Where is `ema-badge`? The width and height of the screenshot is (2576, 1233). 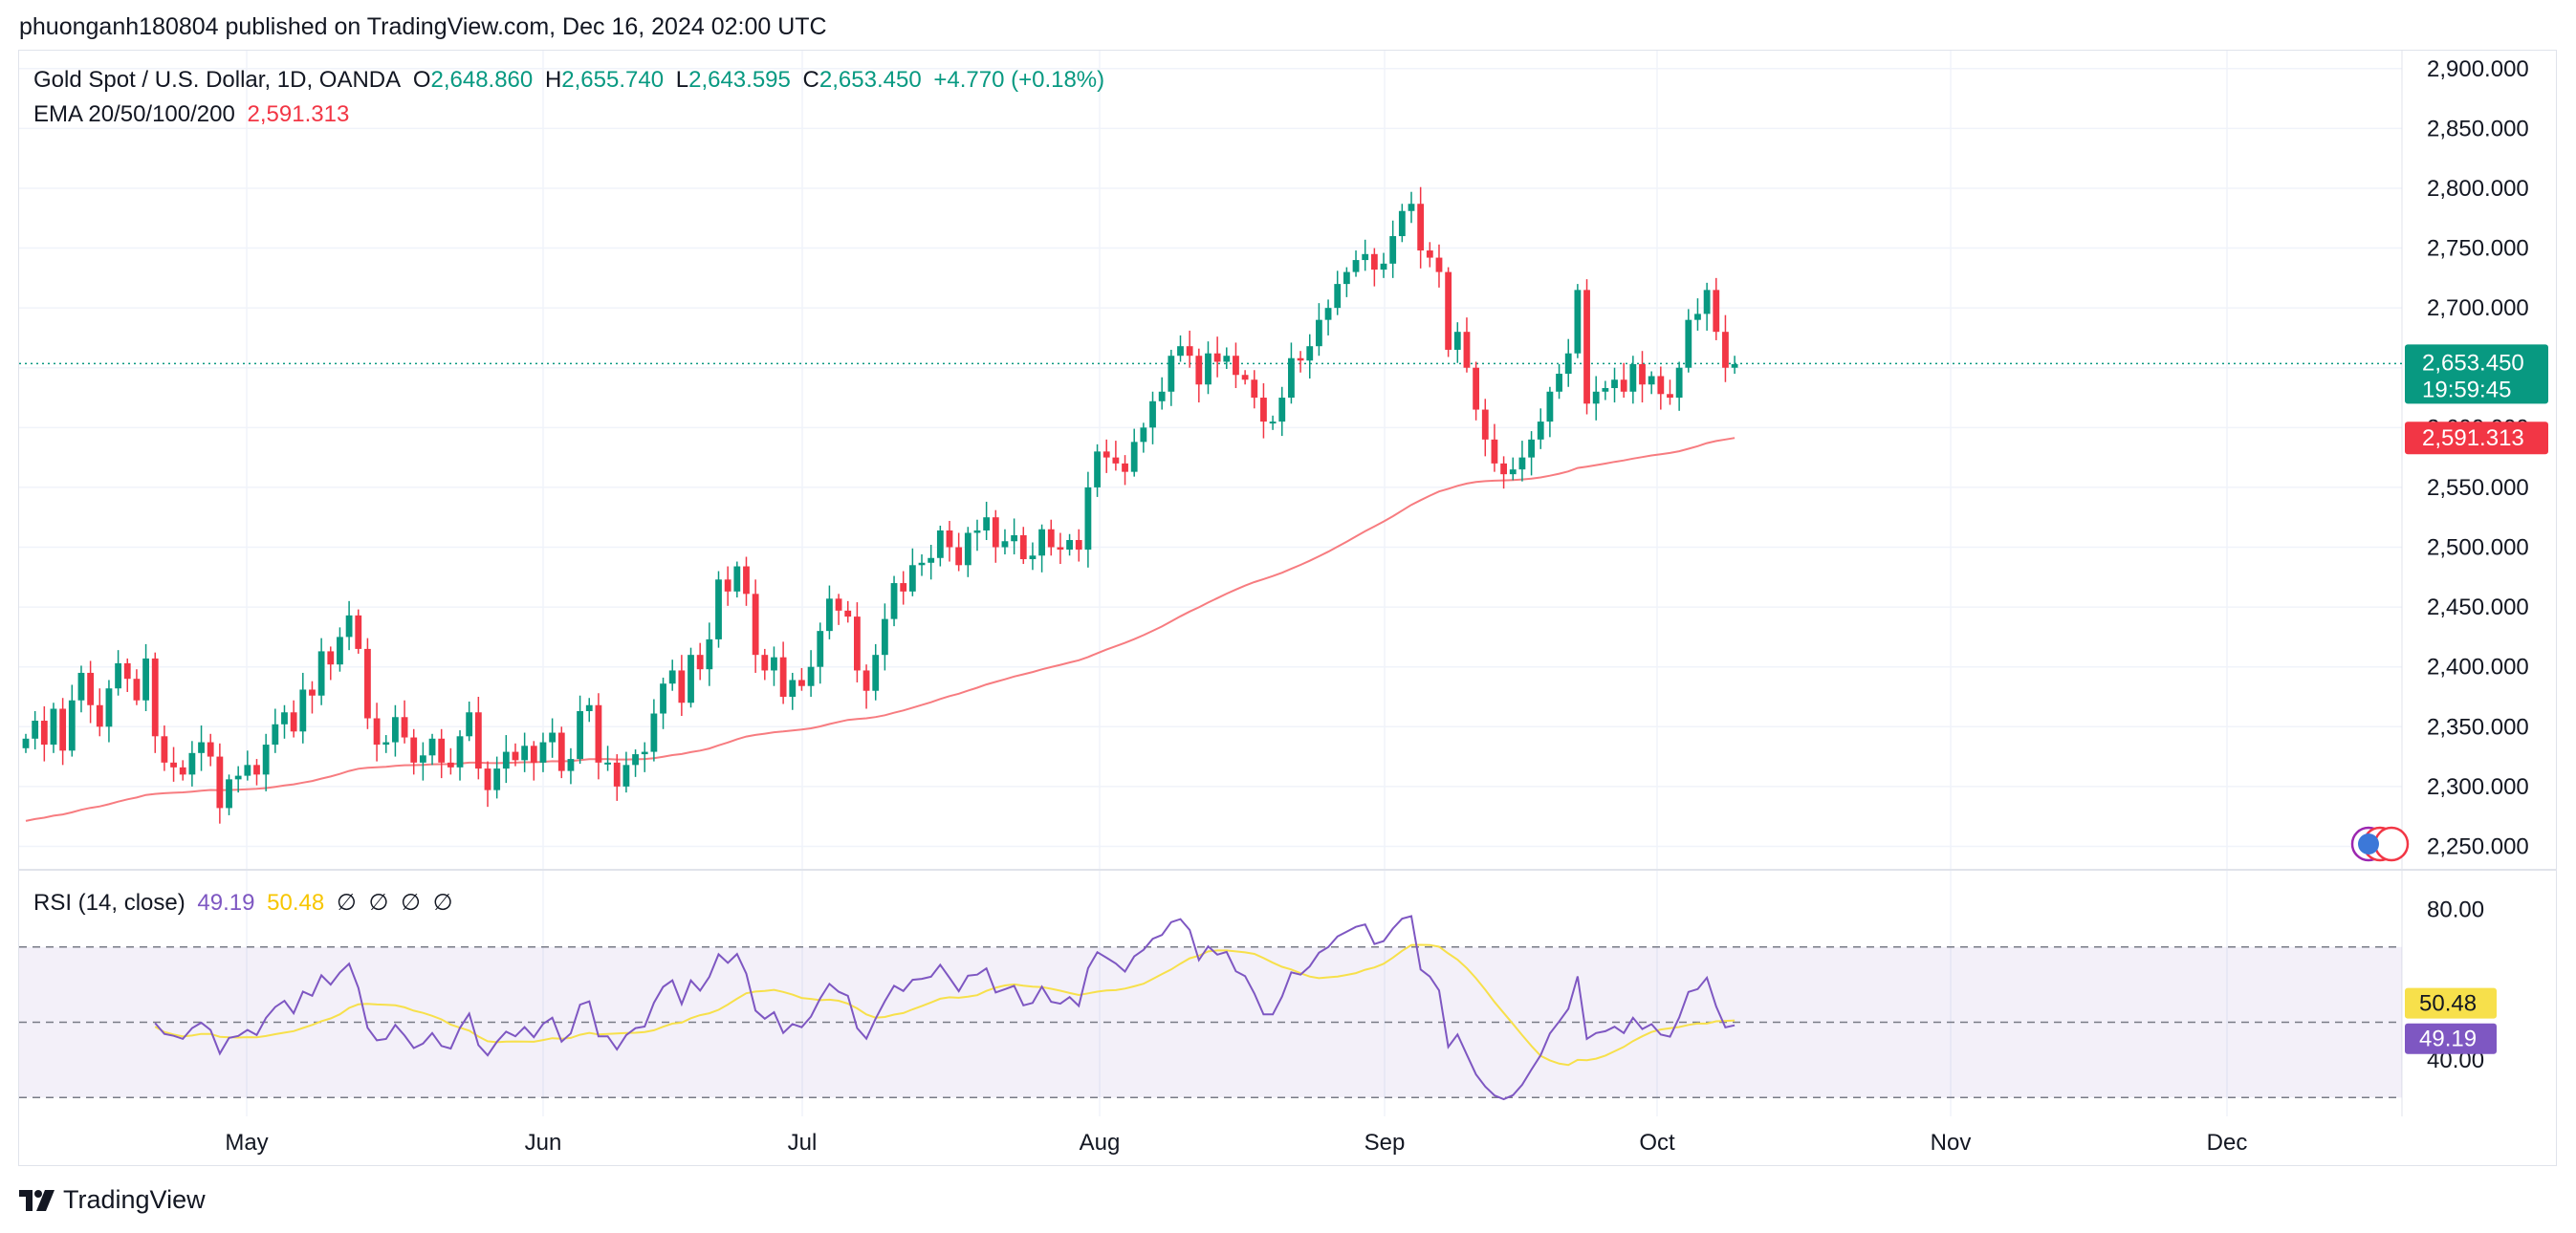
ema-badge is located at coordinates (2476, 438).